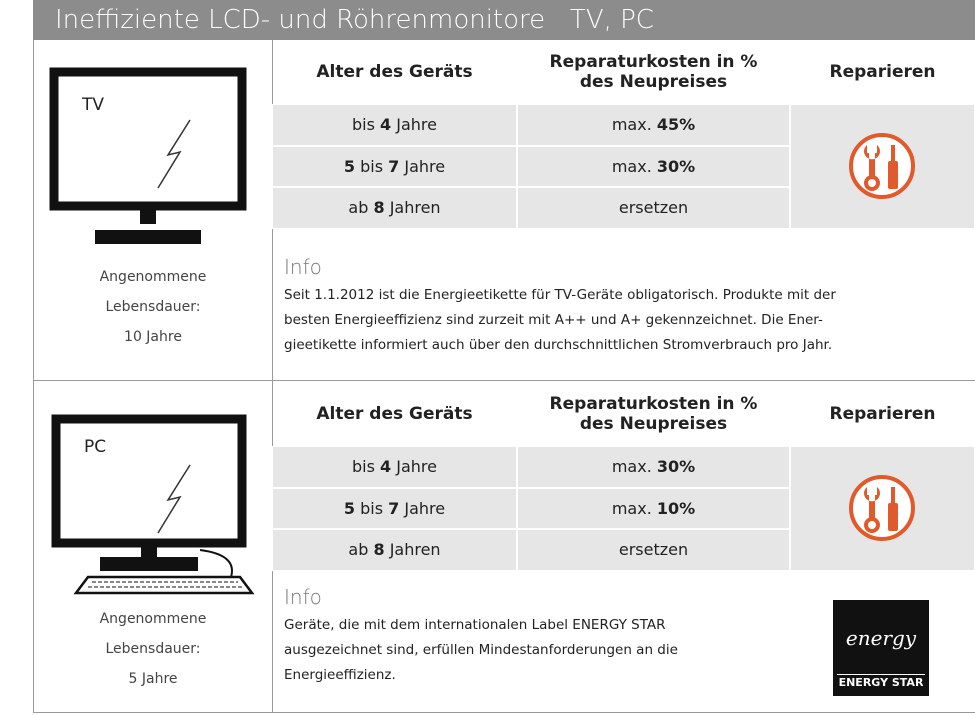 This screenshot has height=715, width=975. What do you see at coordinates (153, 504) in the screenshot?
I see `pc-icon` at bounding box center [153, 504].